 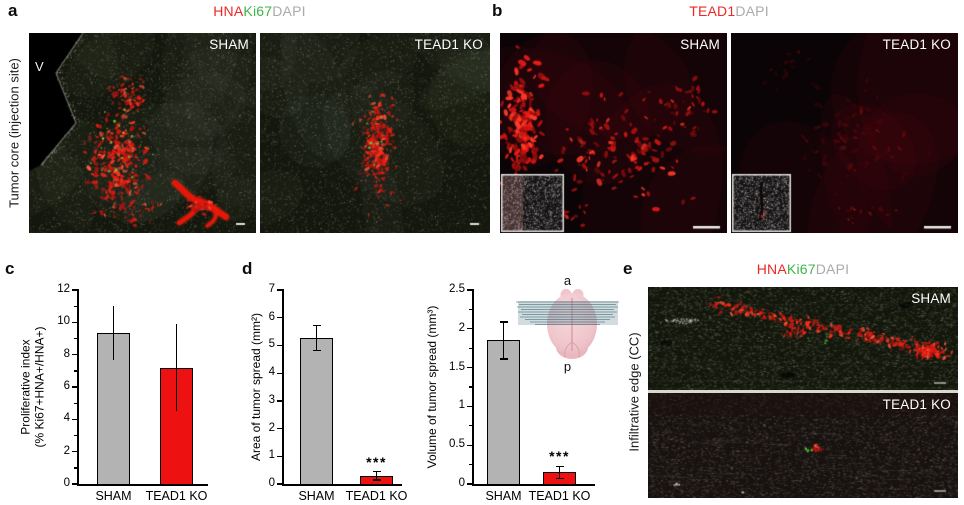 I want to click on x-category-label: TEAD1 KO, so click(x=559, y=496).